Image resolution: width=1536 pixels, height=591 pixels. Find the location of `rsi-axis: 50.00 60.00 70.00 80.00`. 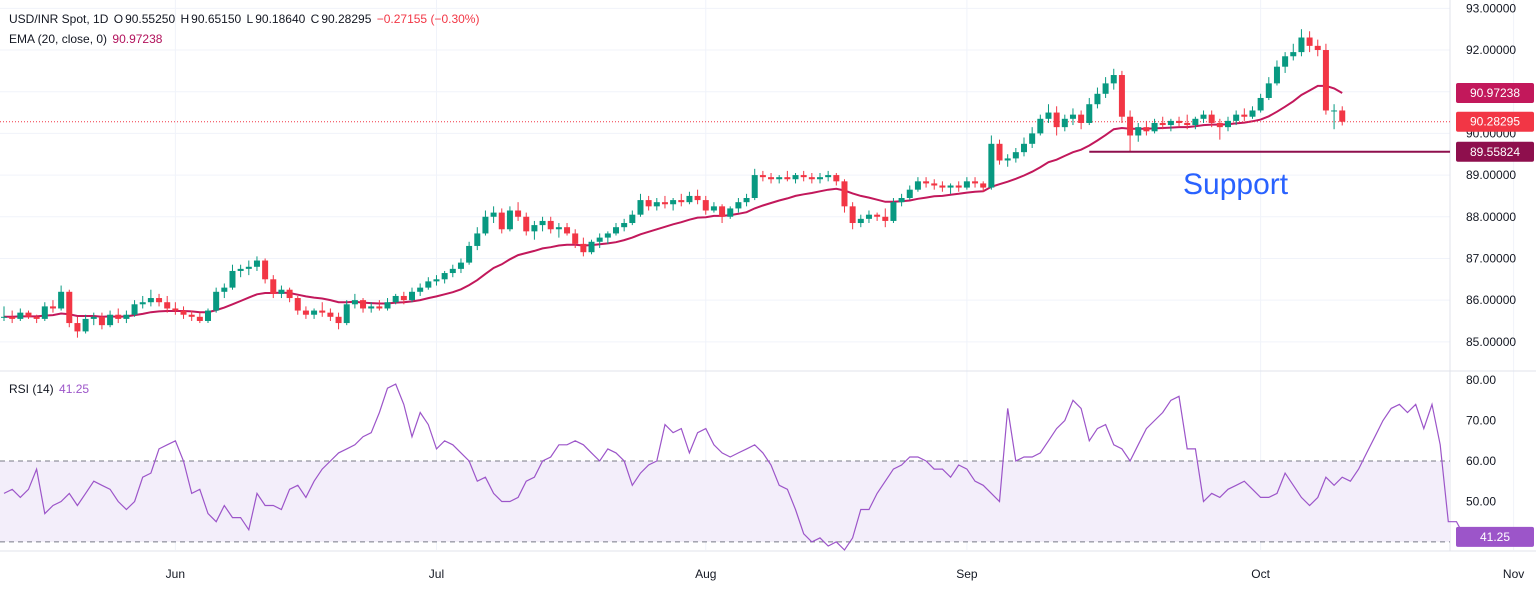

rsi-axis: 50.00 60.00 70.00 80.00 is located at coordinates (1481, 440).